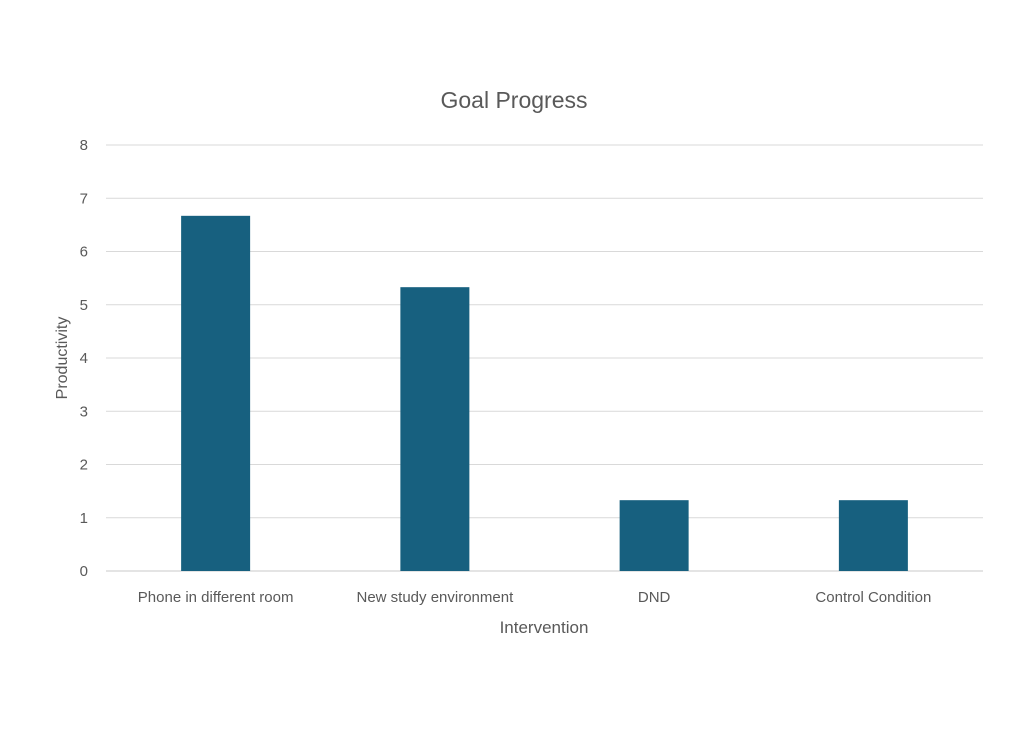 The height and width of the screenshot is (736, 1024). Describe the element at coordinates (84, 305) in the screenshot. I see `y-tick-label: 5` at that location.